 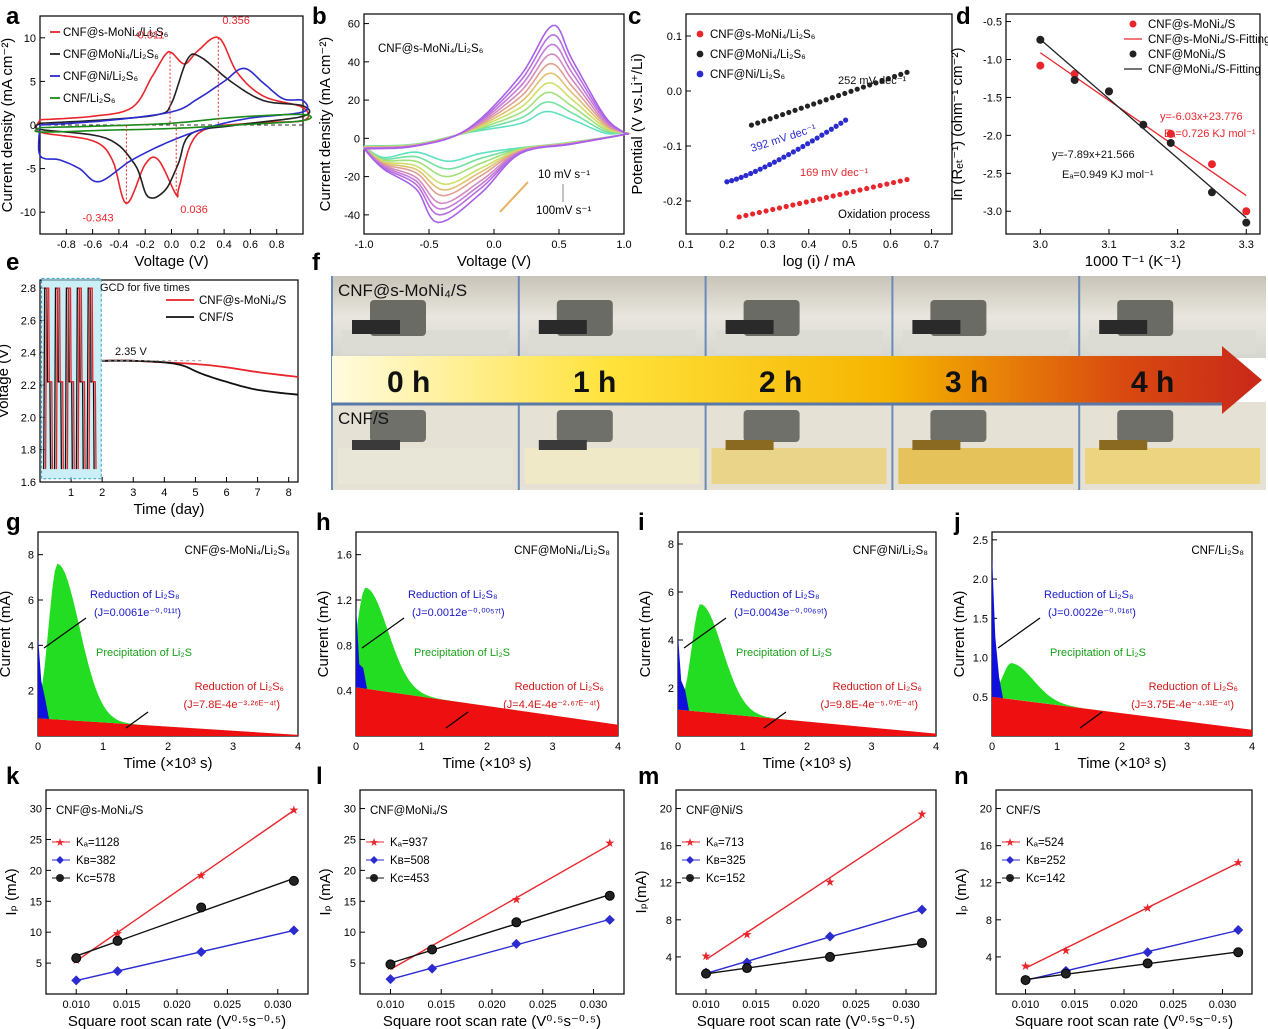 I want to click on label-li2s8-eq: (J=0.0061e⁻⁰·⁰¹¹ᵗ), so click(x=137, y=613).